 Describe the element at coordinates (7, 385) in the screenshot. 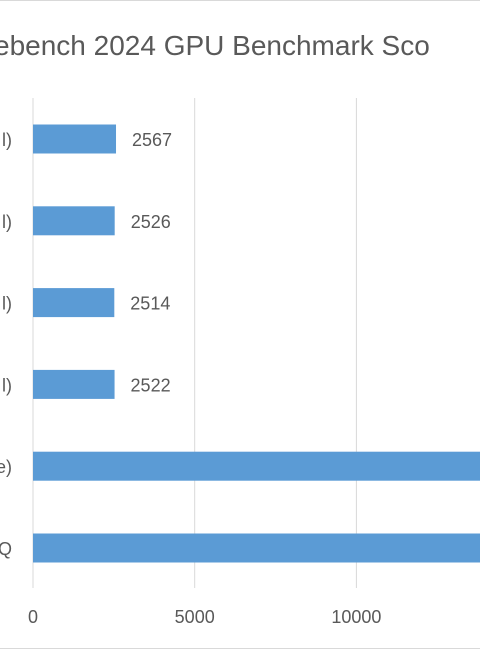

I see `category-label-4: l)` at that location.